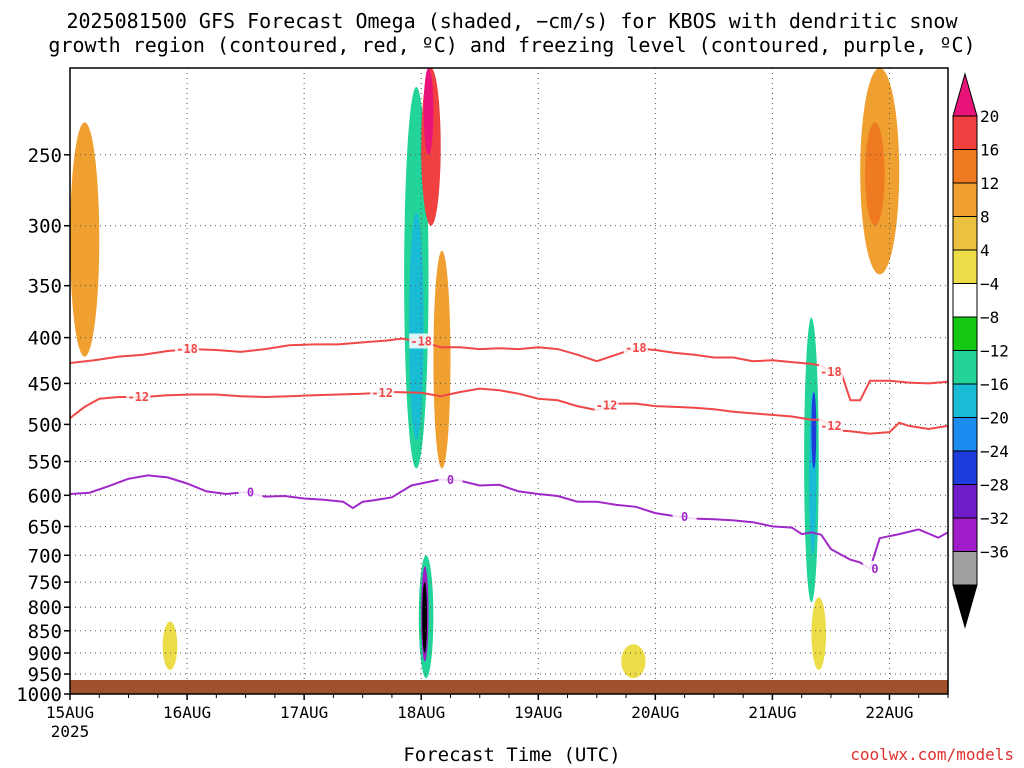  I want to click on colorbar-arrow-top, so click(965, 94).